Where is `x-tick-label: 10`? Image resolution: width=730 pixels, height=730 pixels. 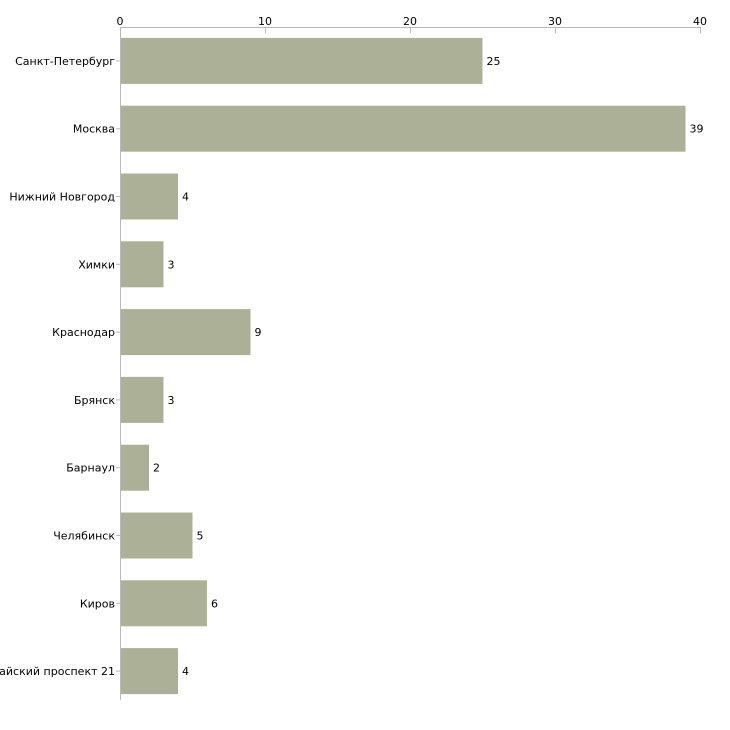 x-tick-label: 10 is located at coordinates (265, 21).